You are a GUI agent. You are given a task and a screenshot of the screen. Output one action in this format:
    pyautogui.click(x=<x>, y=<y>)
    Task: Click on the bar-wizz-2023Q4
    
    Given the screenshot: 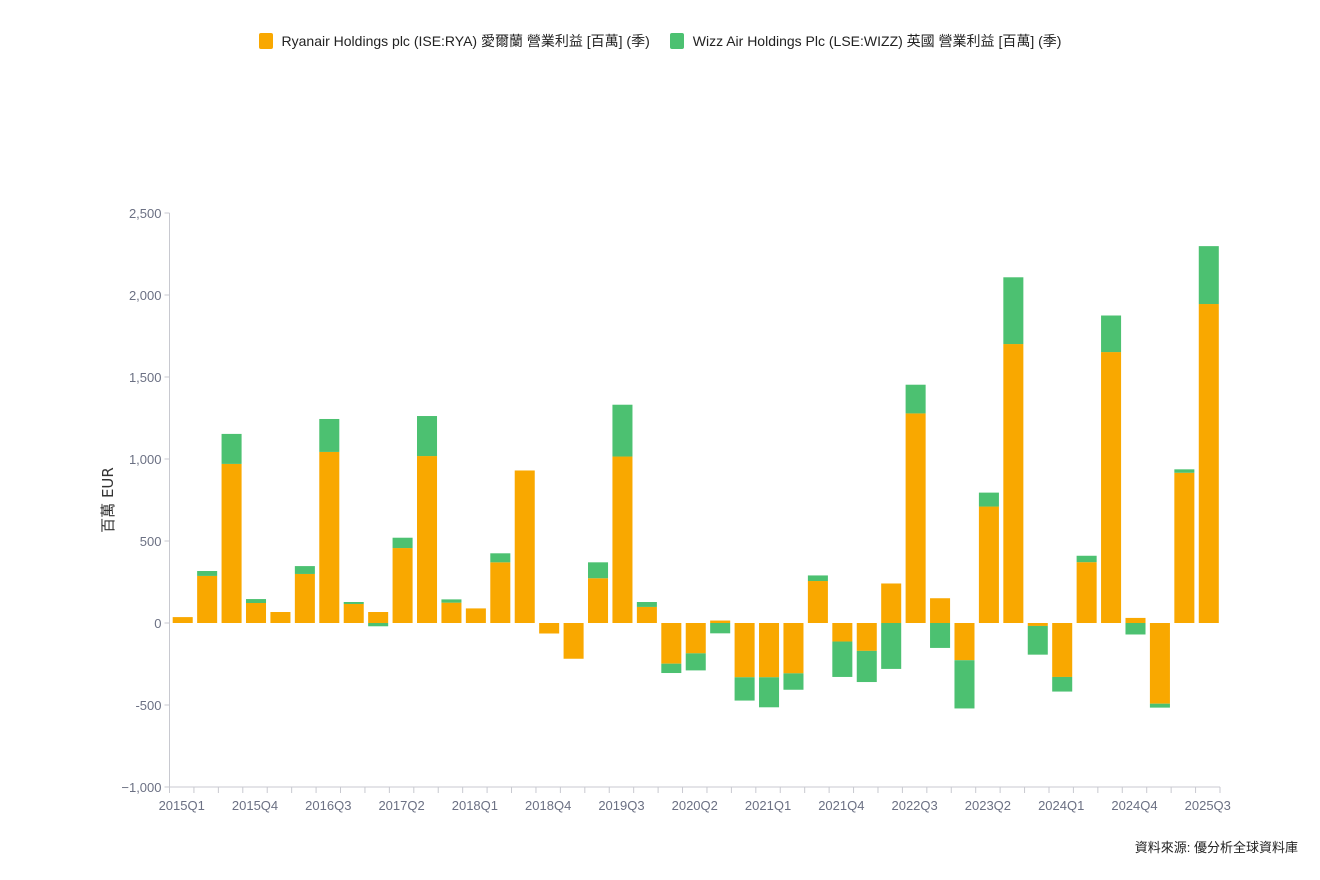 What is the action you would take?
    pyautogui.click(x=1037, y=640)
    